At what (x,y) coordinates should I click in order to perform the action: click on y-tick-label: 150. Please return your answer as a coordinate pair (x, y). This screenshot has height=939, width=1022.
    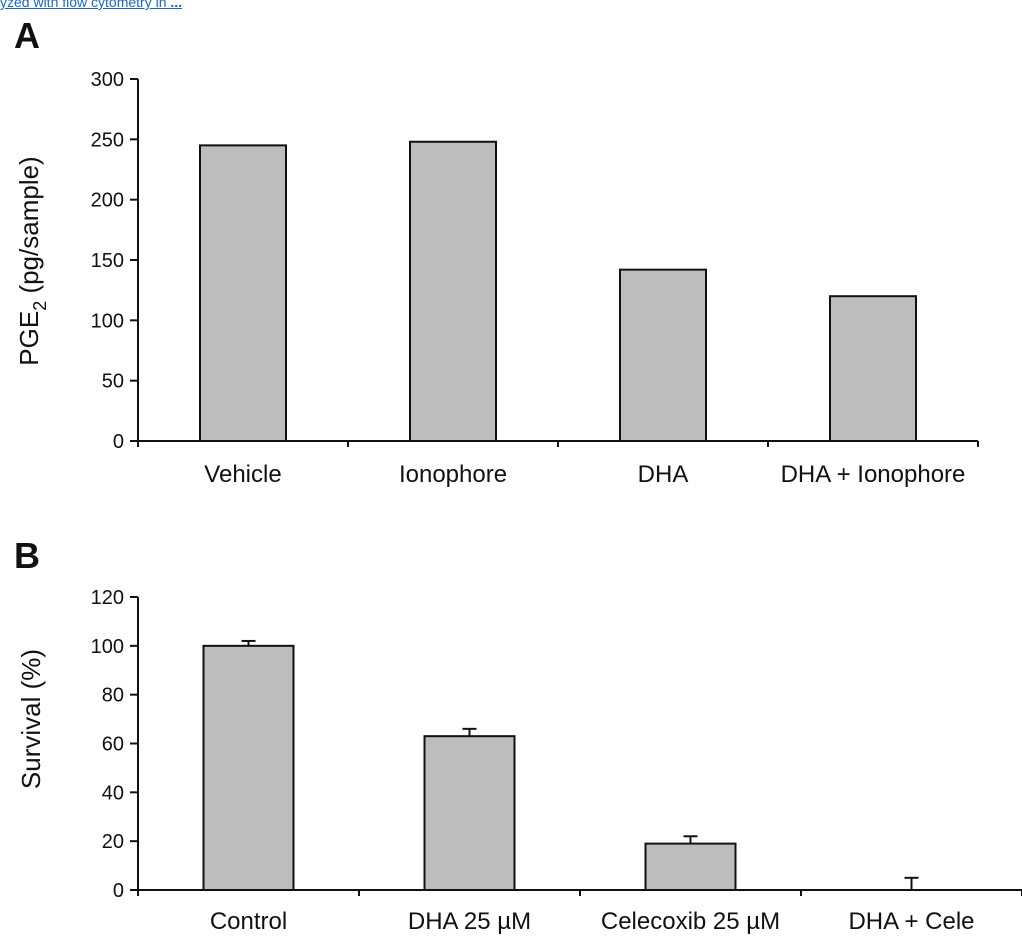
    Looking at the image, I should click on (107, 261).